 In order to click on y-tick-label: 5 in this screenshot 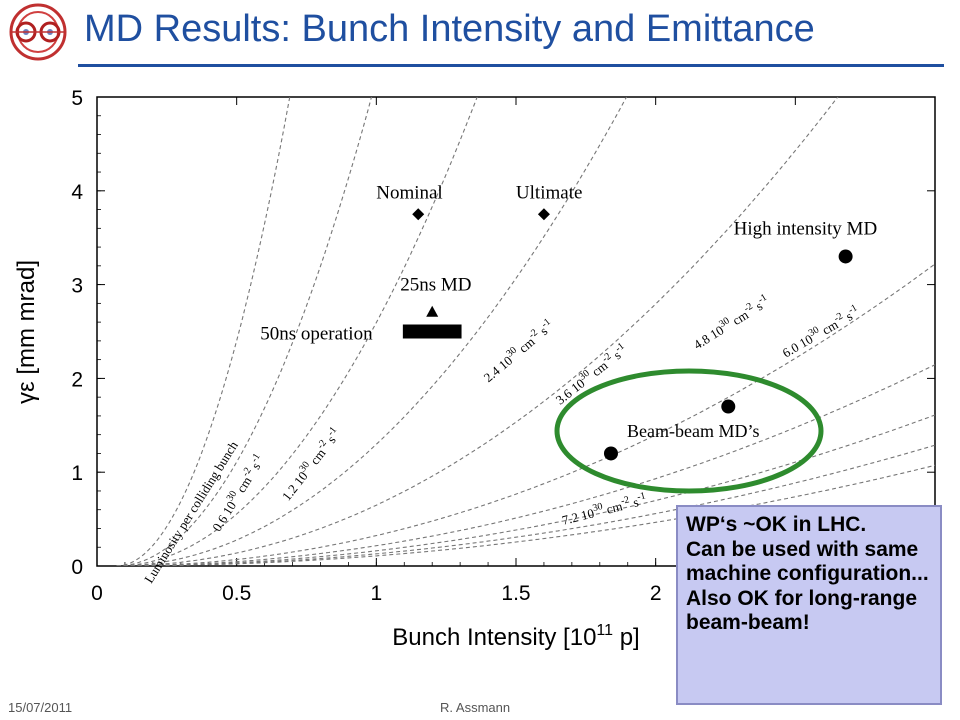, I will do `click(77, 98)`.